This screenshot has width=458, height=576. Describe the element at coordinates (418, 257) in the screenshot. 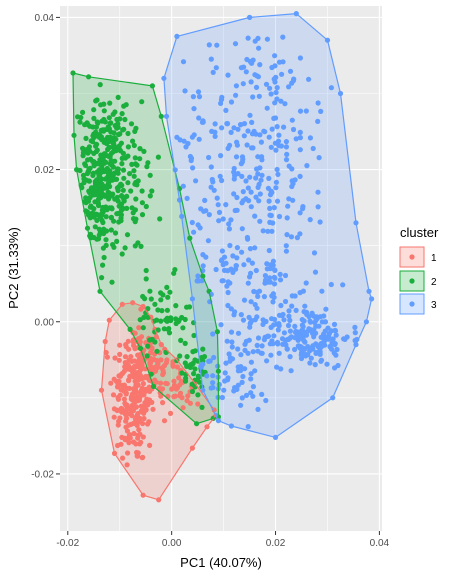

I see `legend-item-1: 1` at that location.